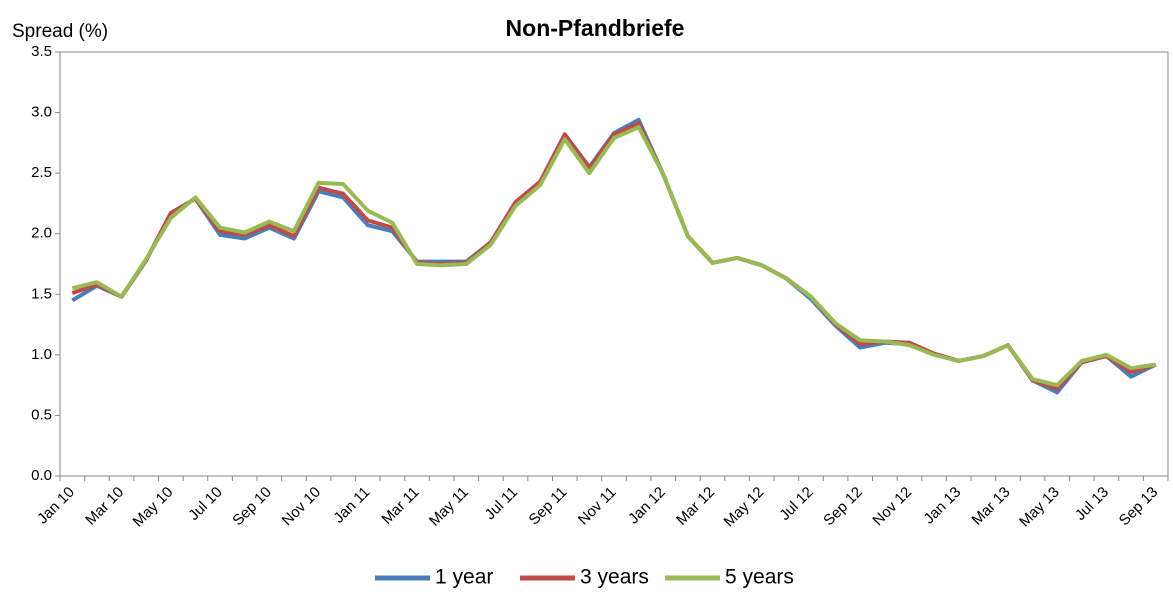  Describe the element at coordinates (41, 414) in the screenshot. I see `y-tick-label: 0.5` at that location.